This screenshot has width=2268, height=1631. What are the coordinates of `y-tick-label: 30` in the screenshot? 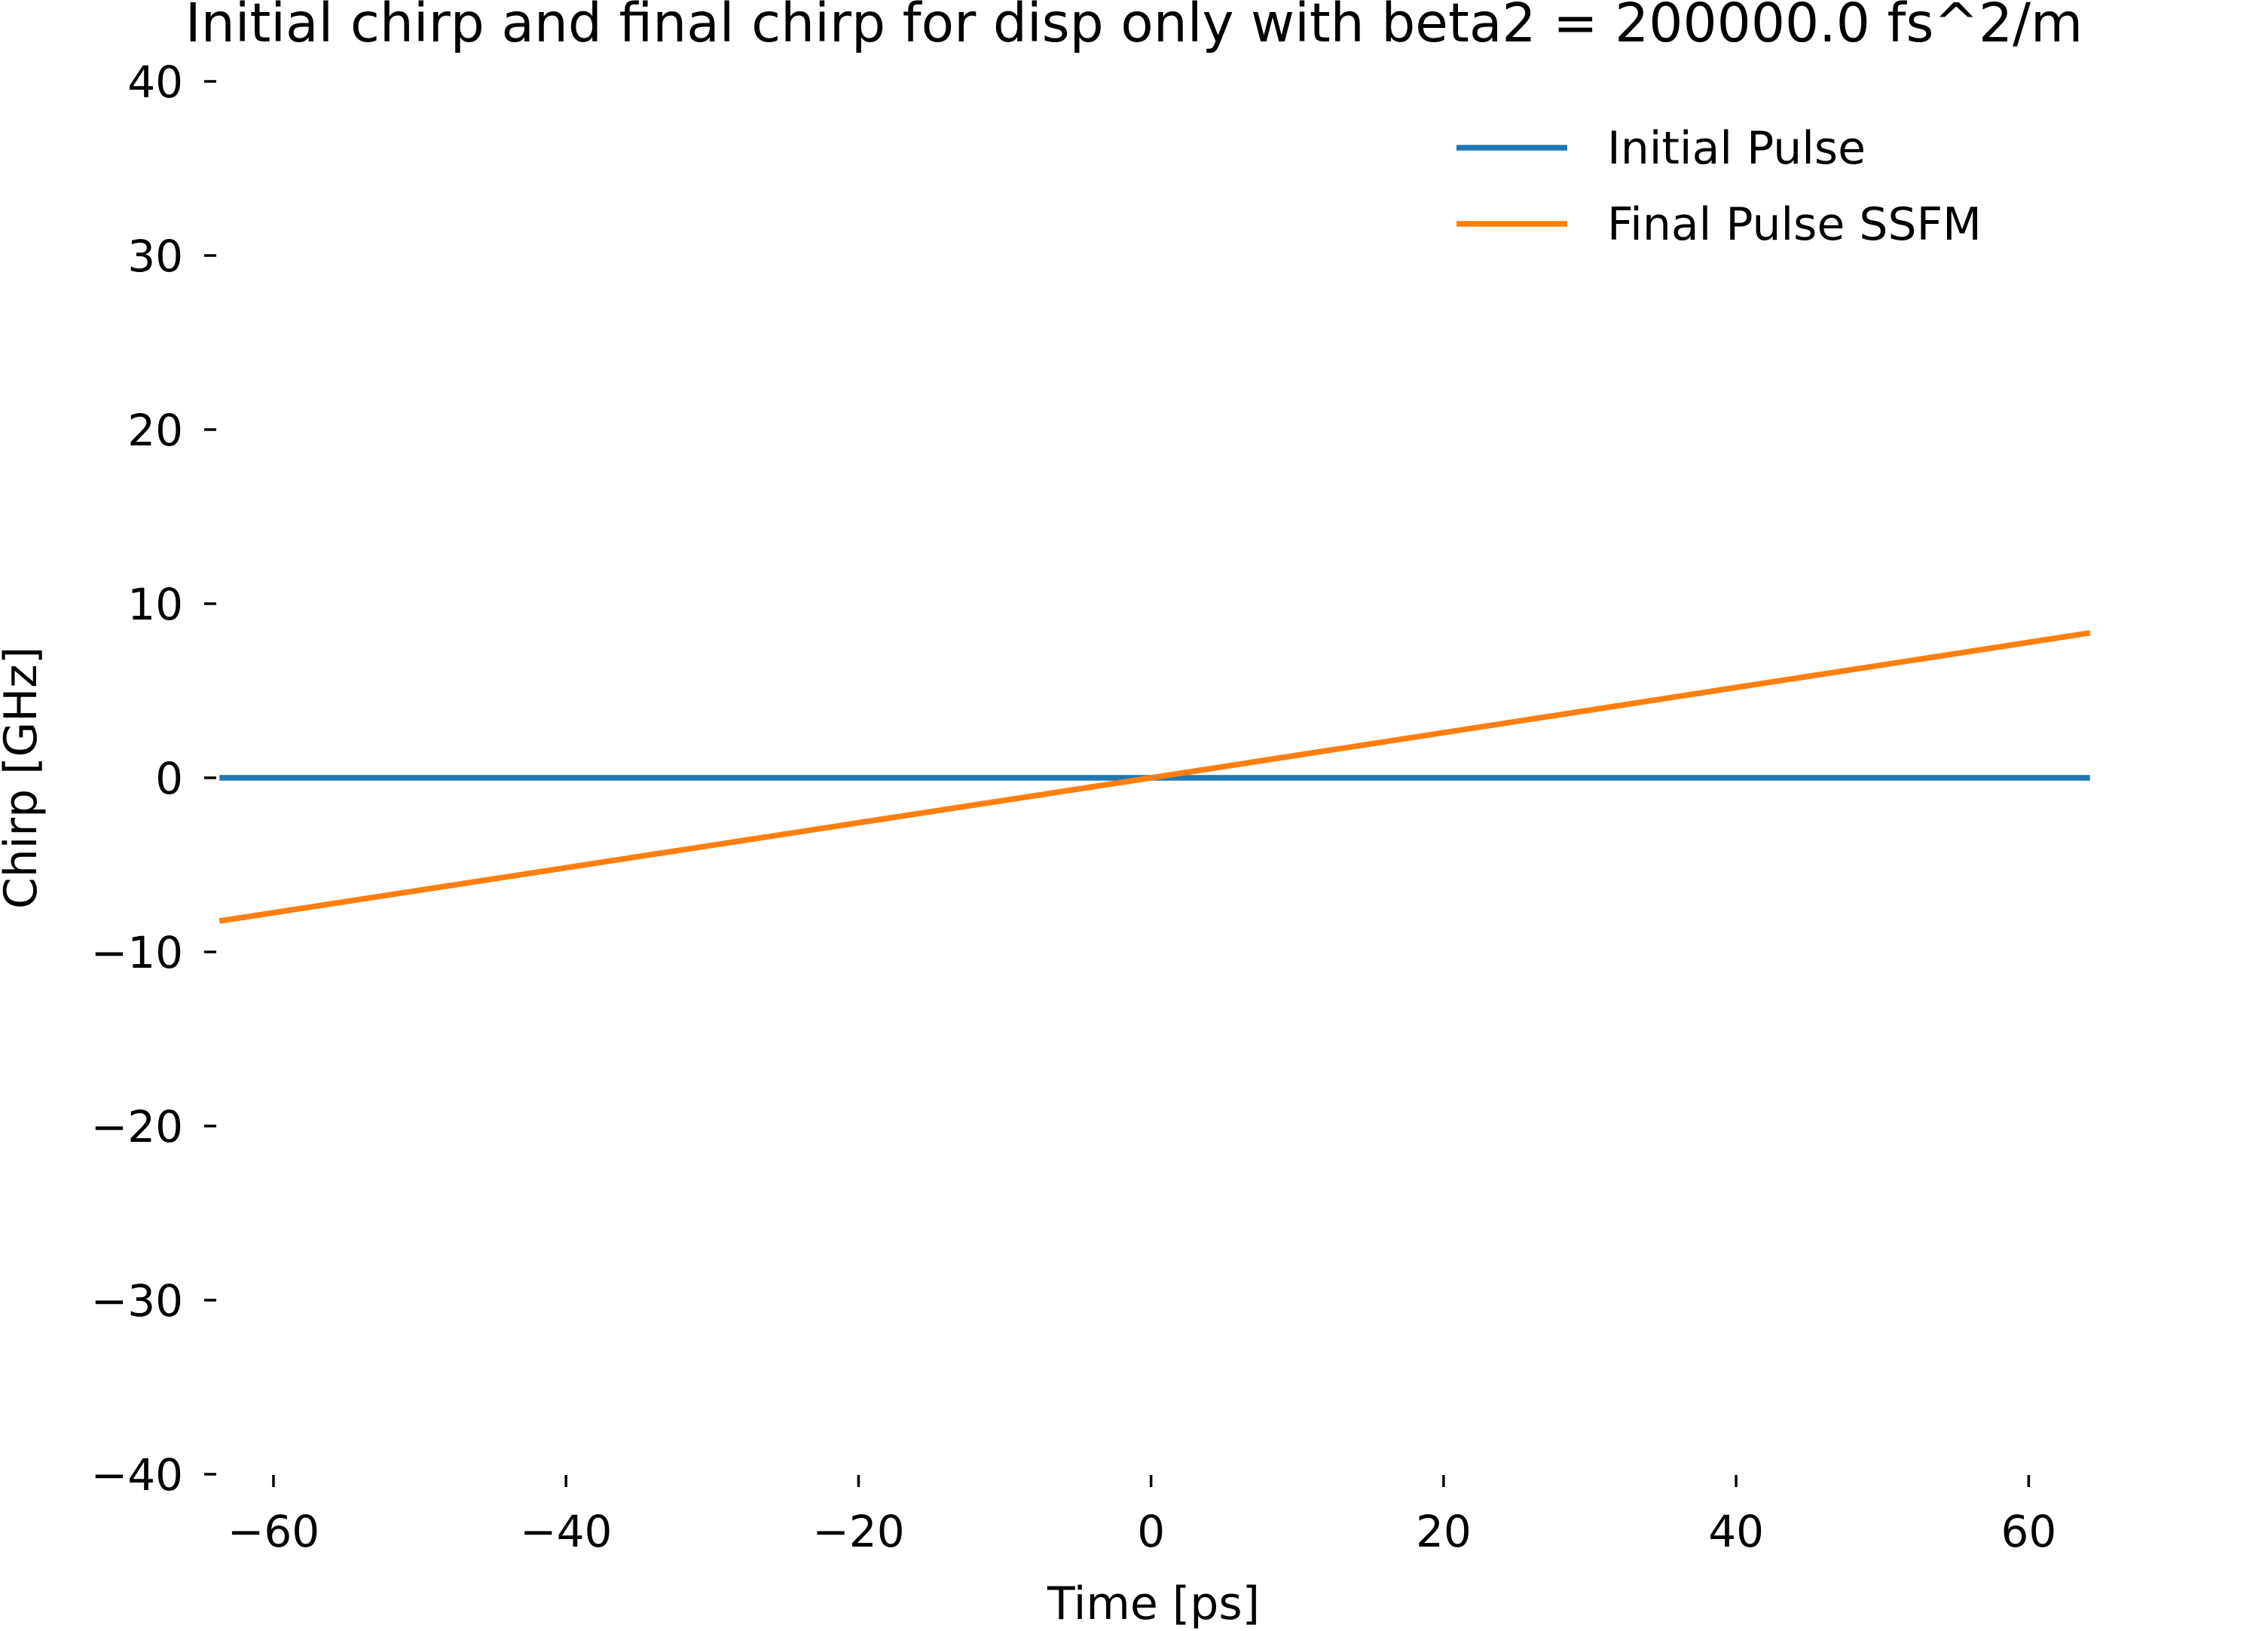 It's located at (155, 256).